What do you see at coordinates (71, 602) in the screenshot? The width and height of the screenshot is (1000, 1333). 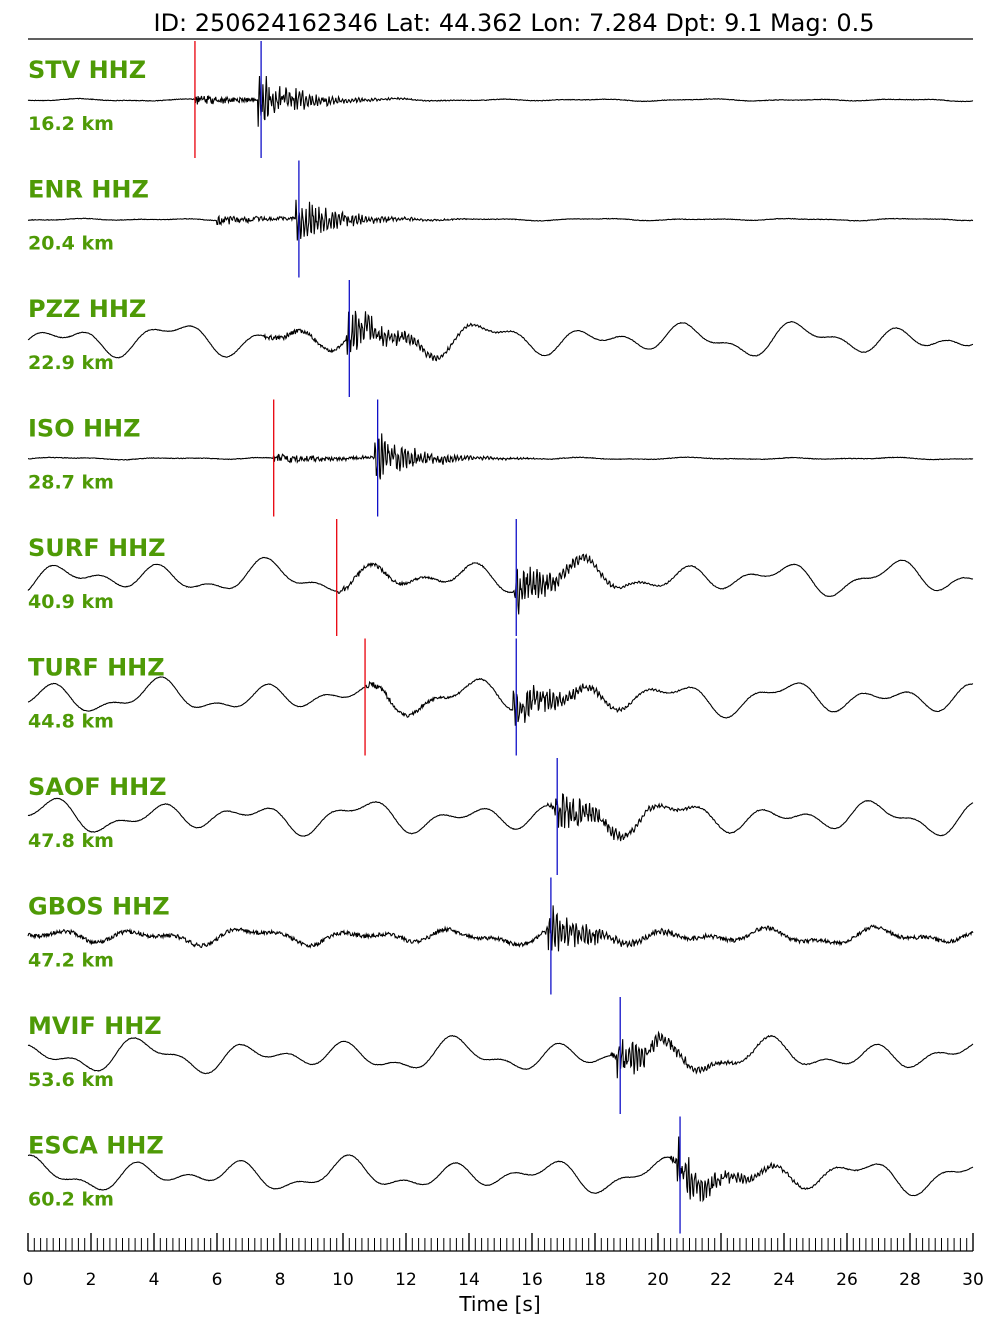 I see `station-distance-label: 40.9 km` at bounding box center [71, 602].